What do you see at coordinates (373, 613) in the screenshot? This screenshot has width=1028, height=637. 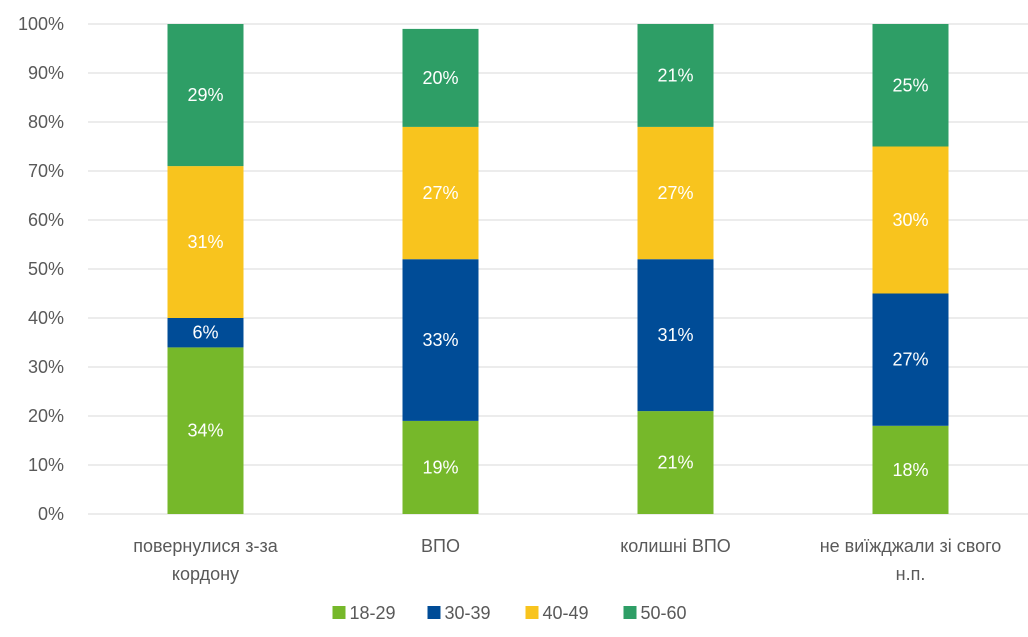 I see `legend-label: 18-29` at bounding box center [373, 613].